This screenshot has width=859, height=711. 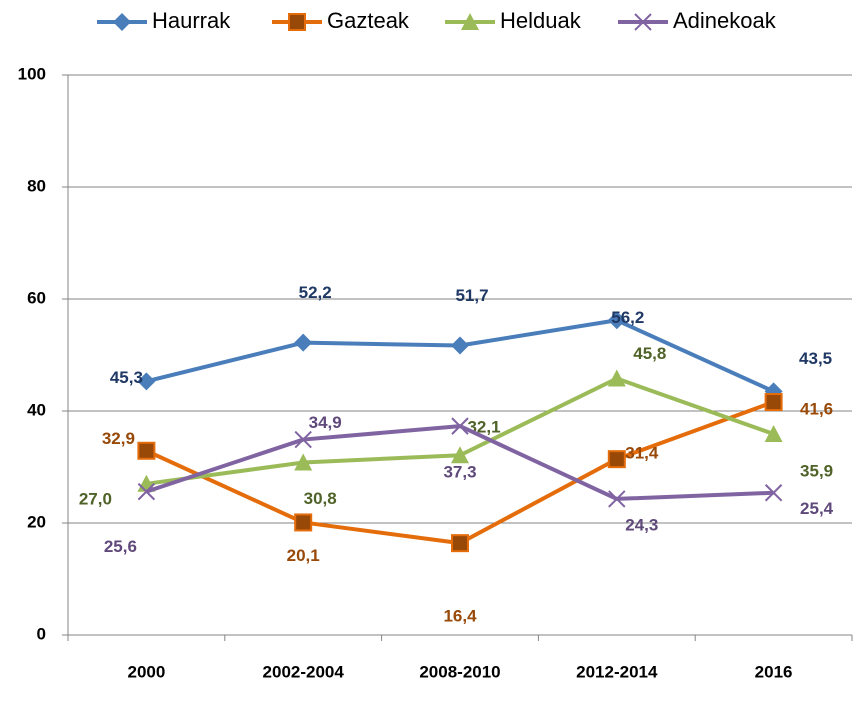 I want to click on data-label: 30,8, so click(x=320, y=498).